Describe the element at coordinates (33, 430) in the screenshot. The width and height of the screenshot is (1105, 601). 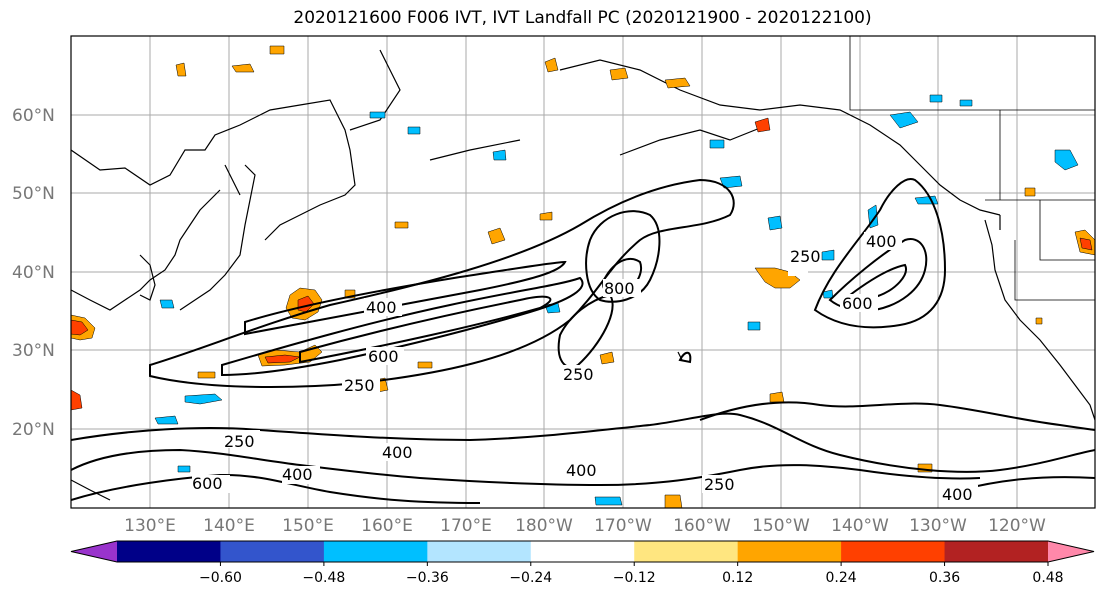
I see `lat-label-20: 20°N` at that location.